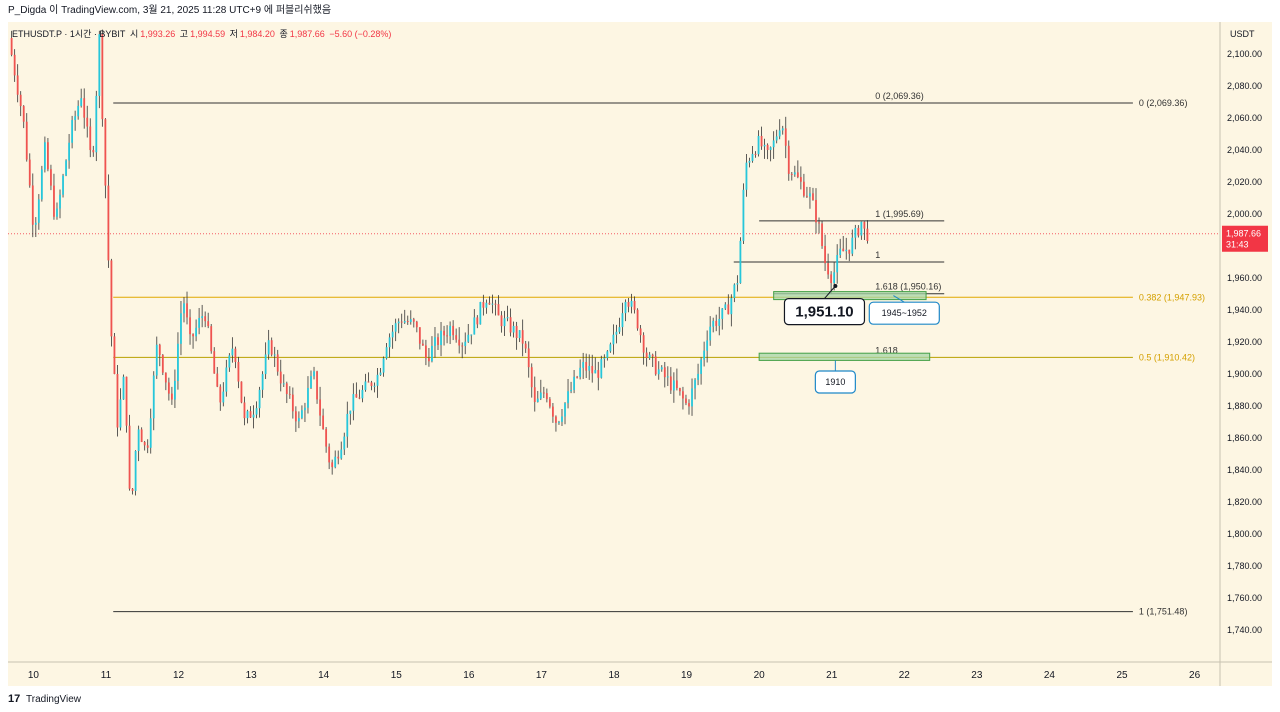 The width and height of the screenshot is (1280, 712). What do you see at coordinates (397, 675) in the screenshot?
I see `x-tick-label: 15` at bounding box center [397, 675].